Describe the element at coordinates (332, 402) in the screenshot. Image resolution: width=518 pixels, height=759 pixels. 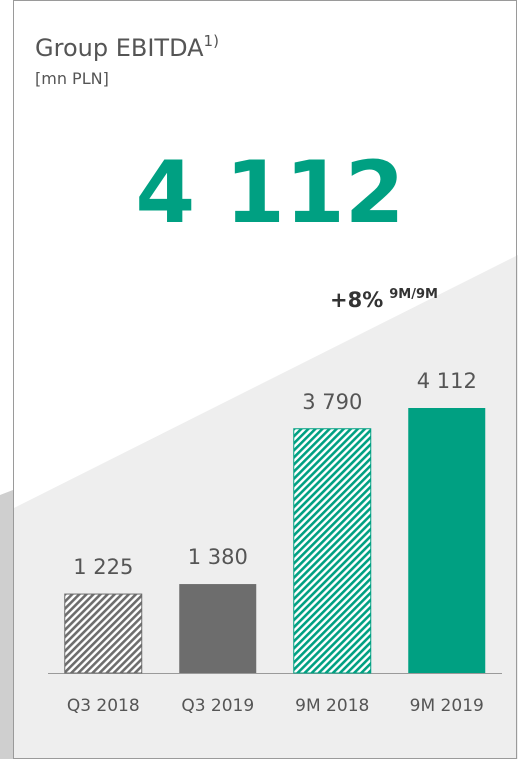
I see `value-label: 3 790` at that location.